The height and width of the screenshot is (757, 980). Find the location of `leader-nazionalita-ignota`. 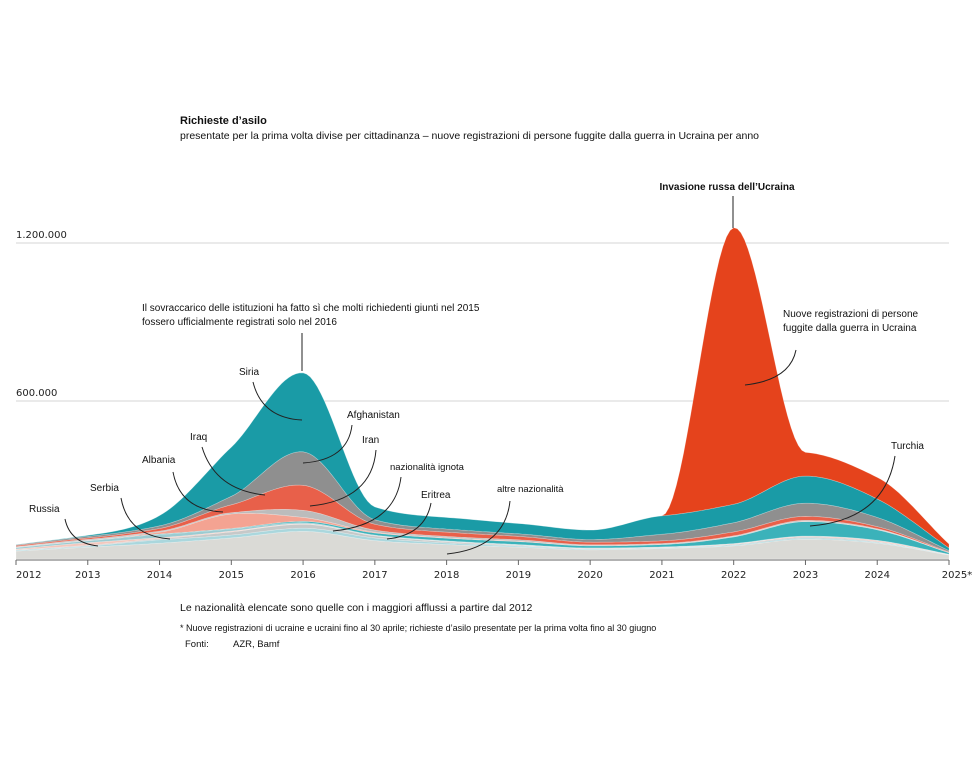

leader-nazionalita-ignota is located at coordinates (367, 504).